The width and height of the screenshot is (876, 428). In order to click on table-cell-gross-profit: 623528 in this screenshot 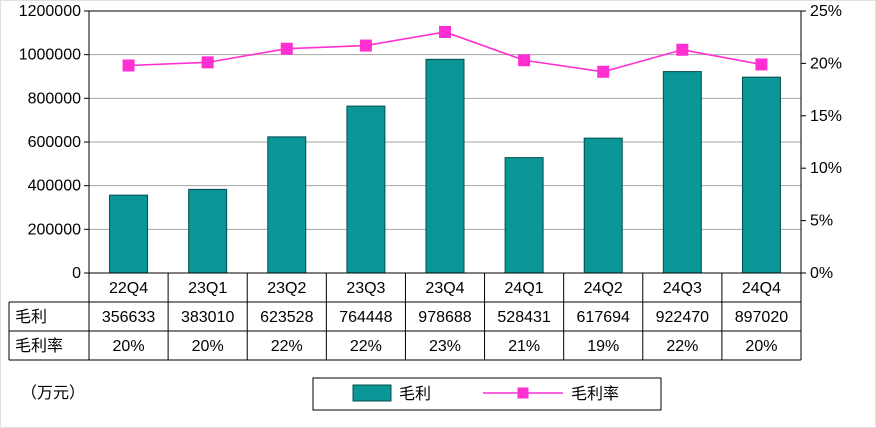, I will do `click(286, 317)`.